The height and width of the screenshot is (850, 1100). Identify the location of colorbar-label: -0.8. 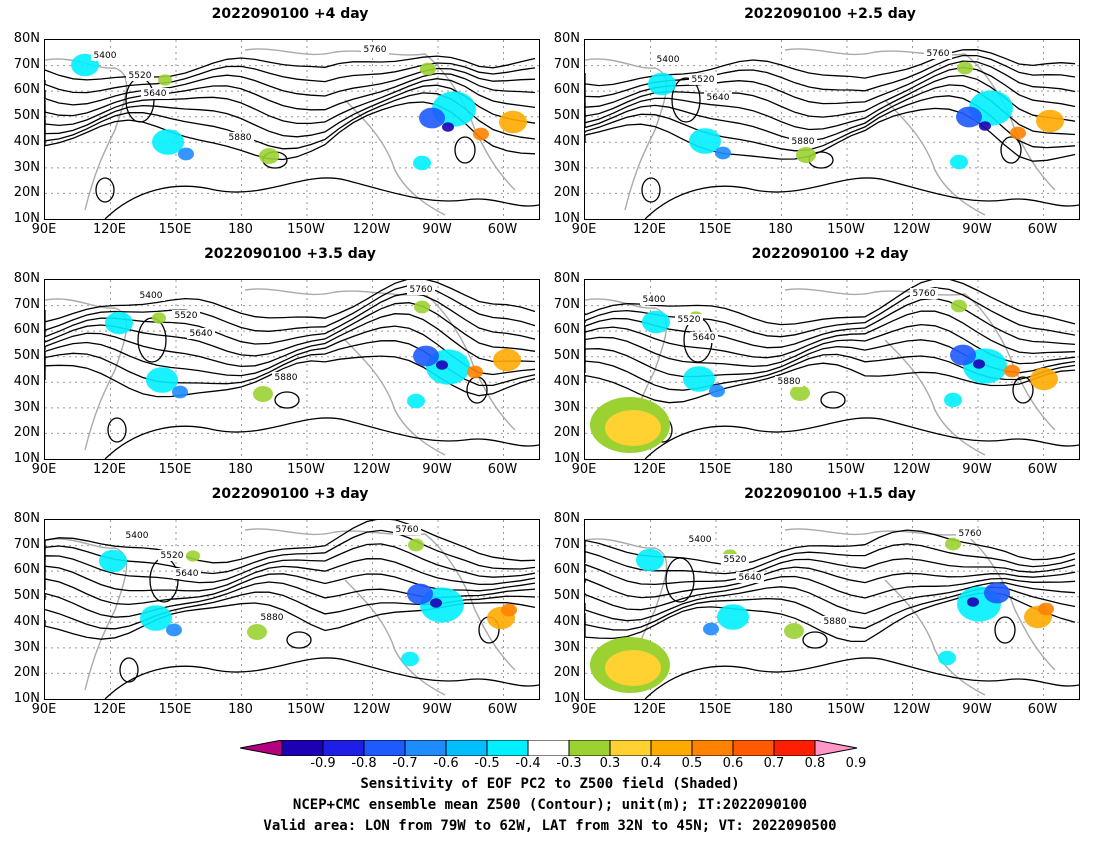
(364, 763).